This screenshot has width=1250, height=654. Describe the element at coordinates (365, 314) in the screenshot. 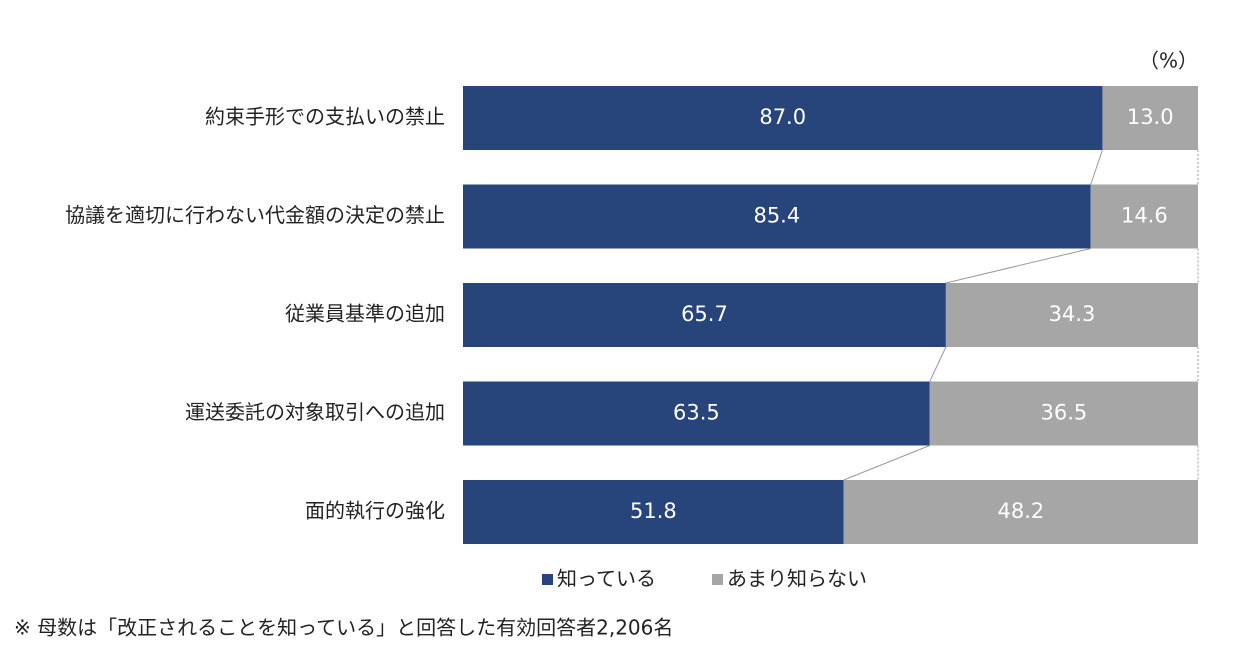

I see `category-label: 従業員基準の追加` at that location.